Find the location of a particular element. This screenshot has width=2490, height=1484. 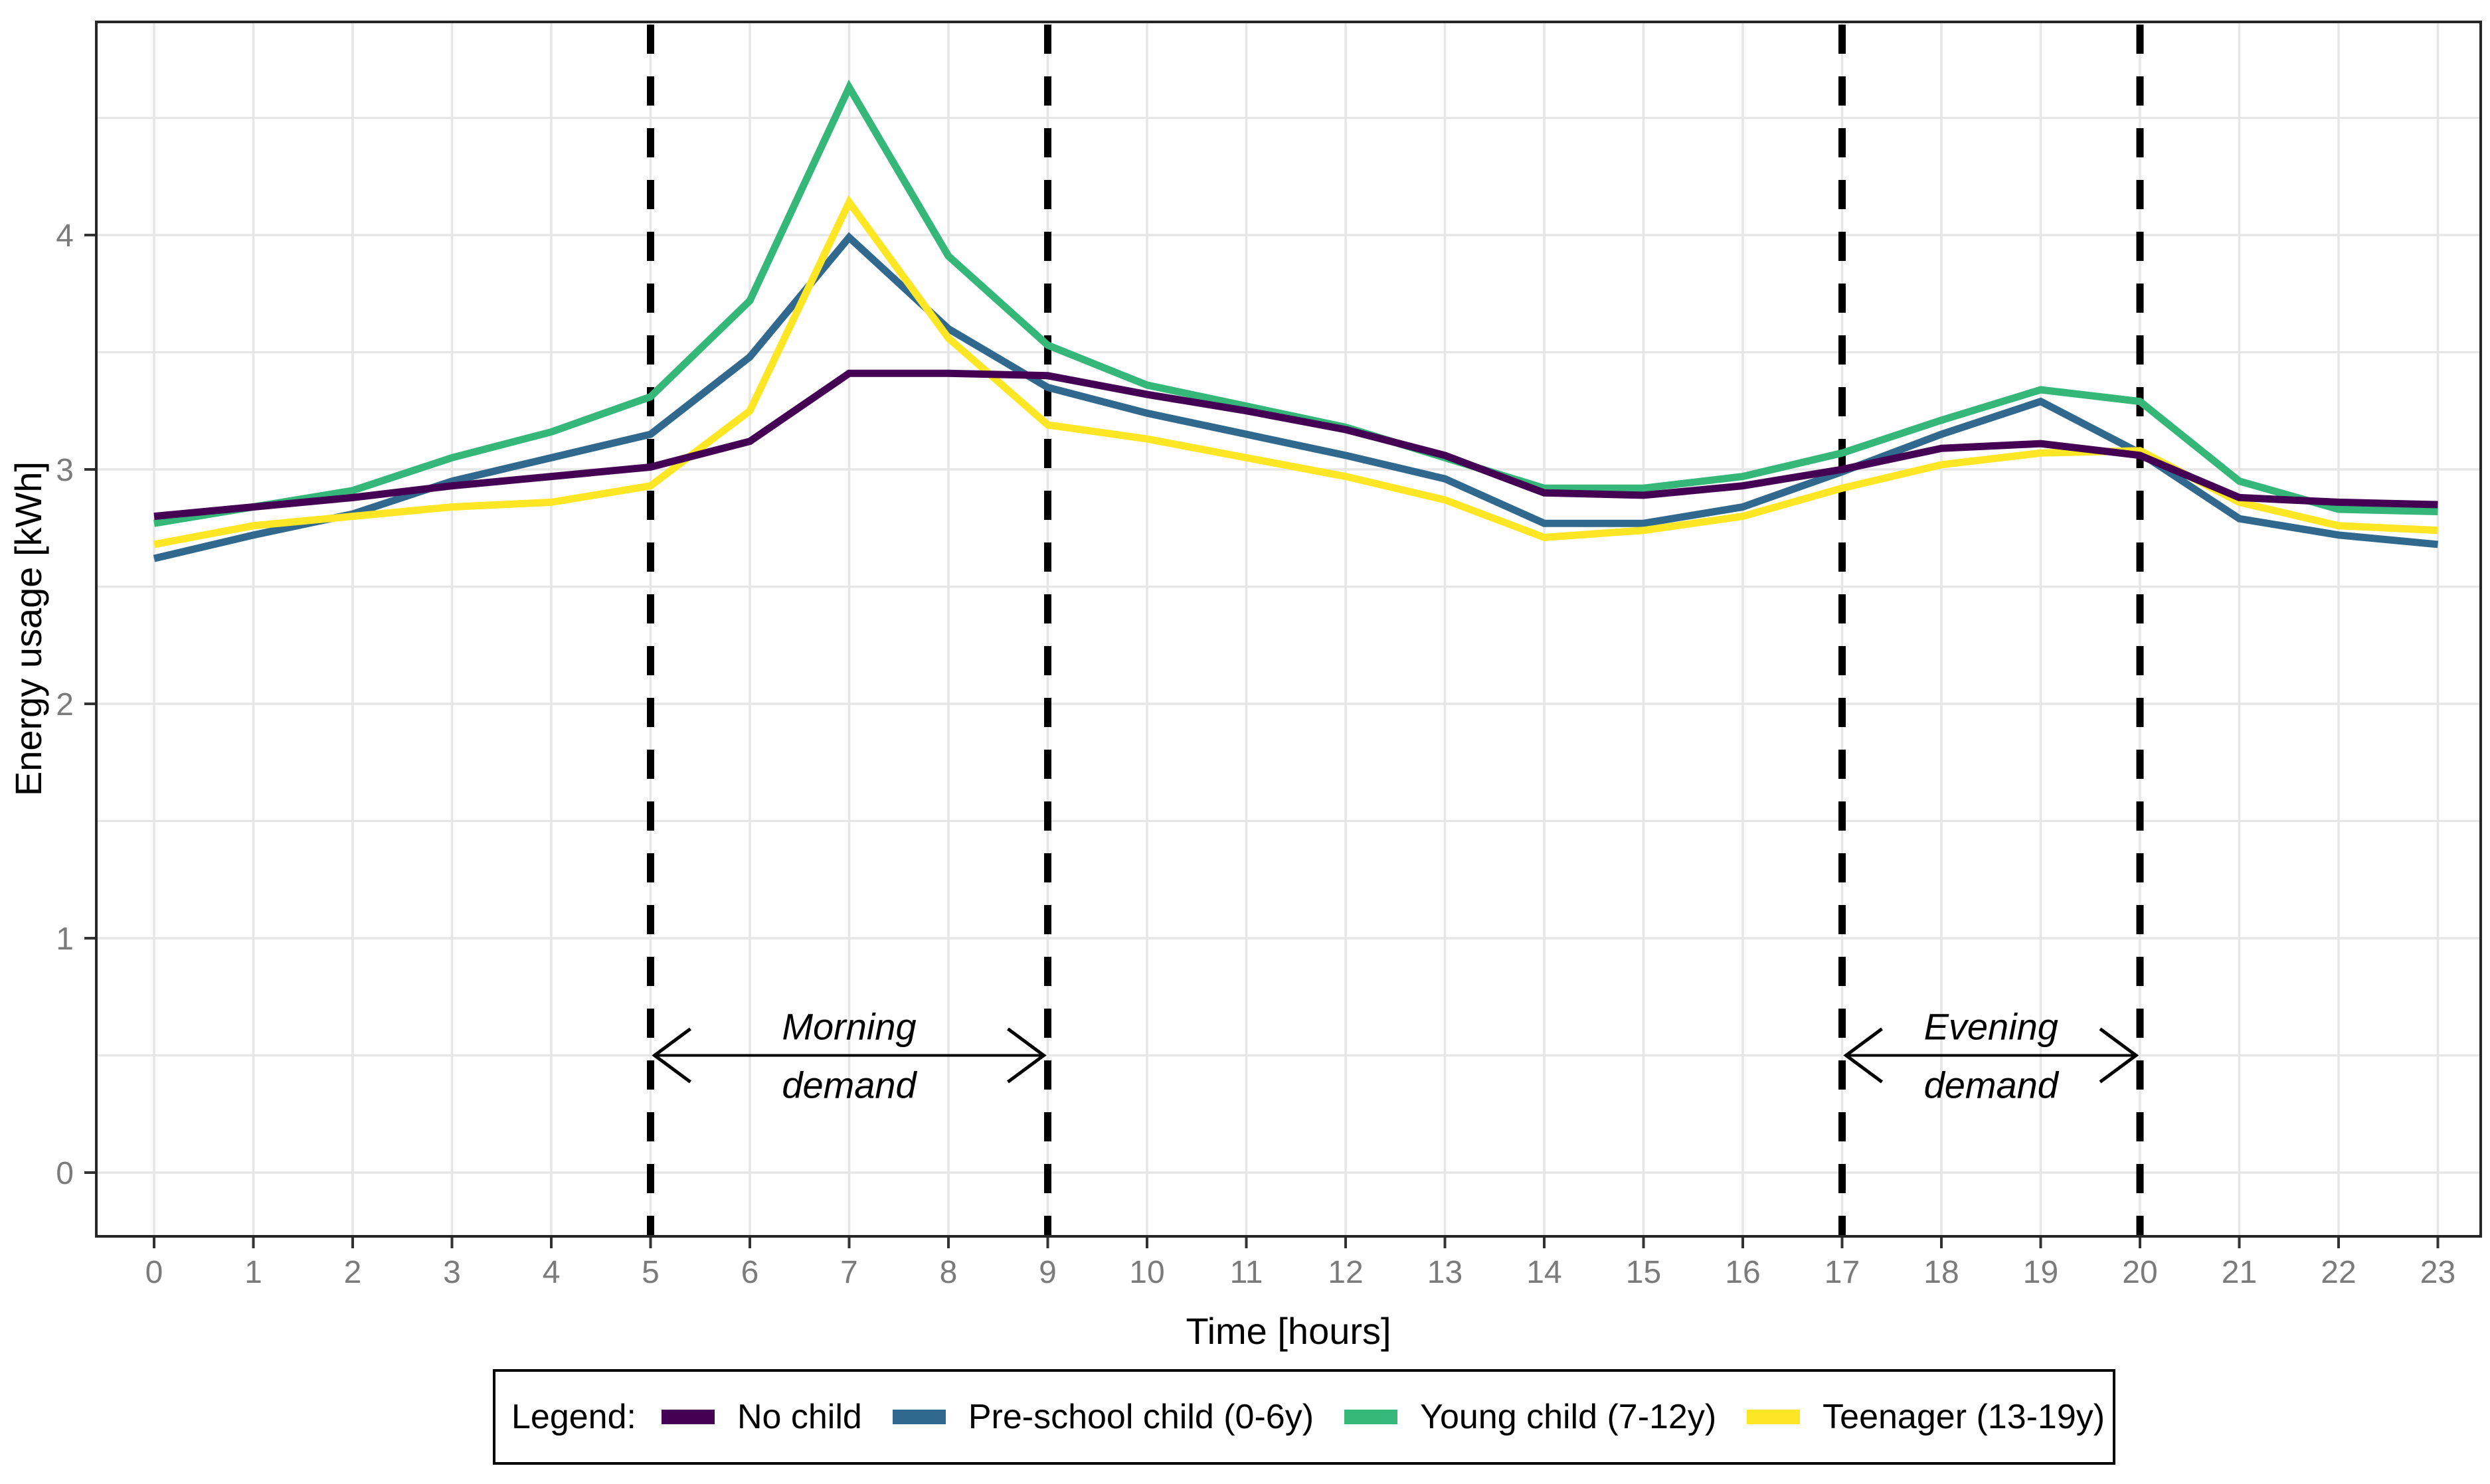

x-tick-label: 4 is located at coordinates (552, 1272).